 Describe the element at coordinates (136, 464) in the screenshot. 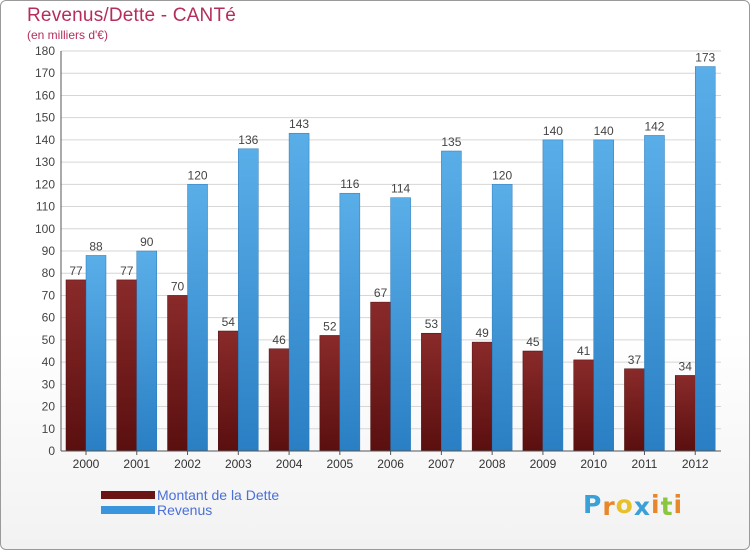

I see `x-tick-label: 2001` at that location.